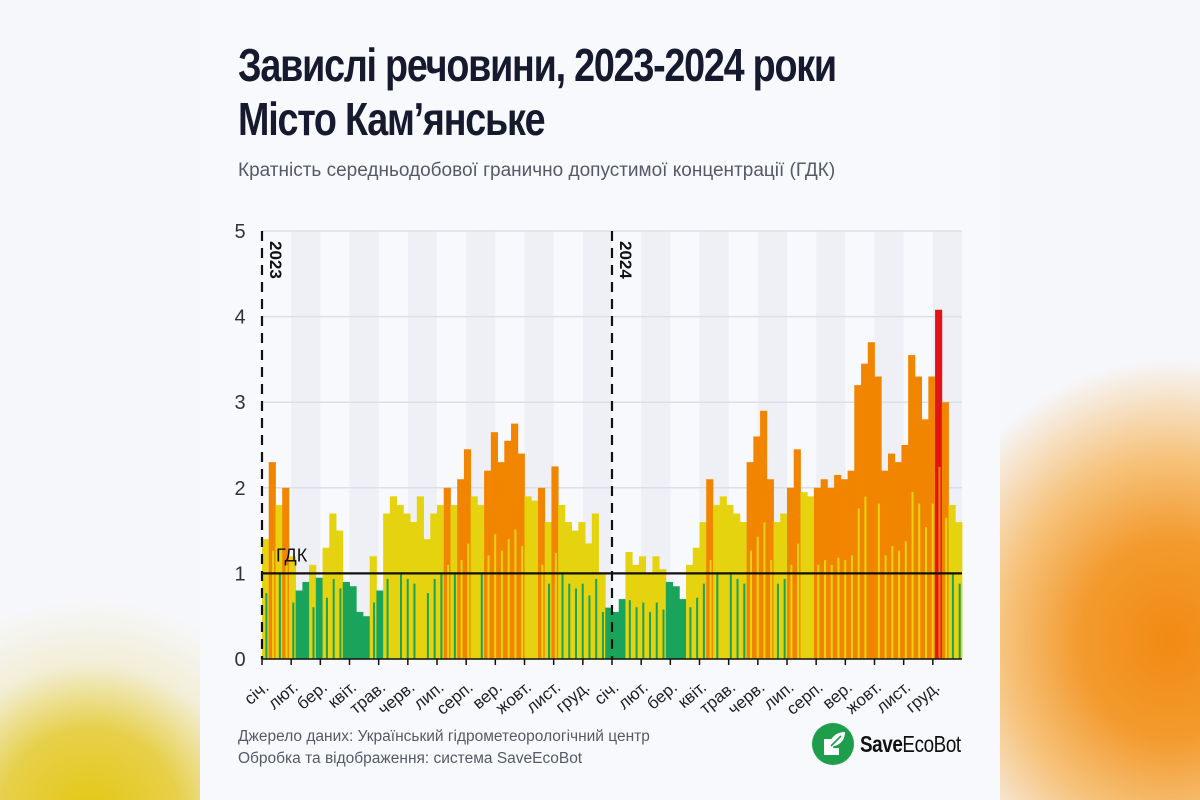  What do you see at coordinates (922, 697) in the screenshot?
I see `month-label: груд.` at bounding box center [922, 697].